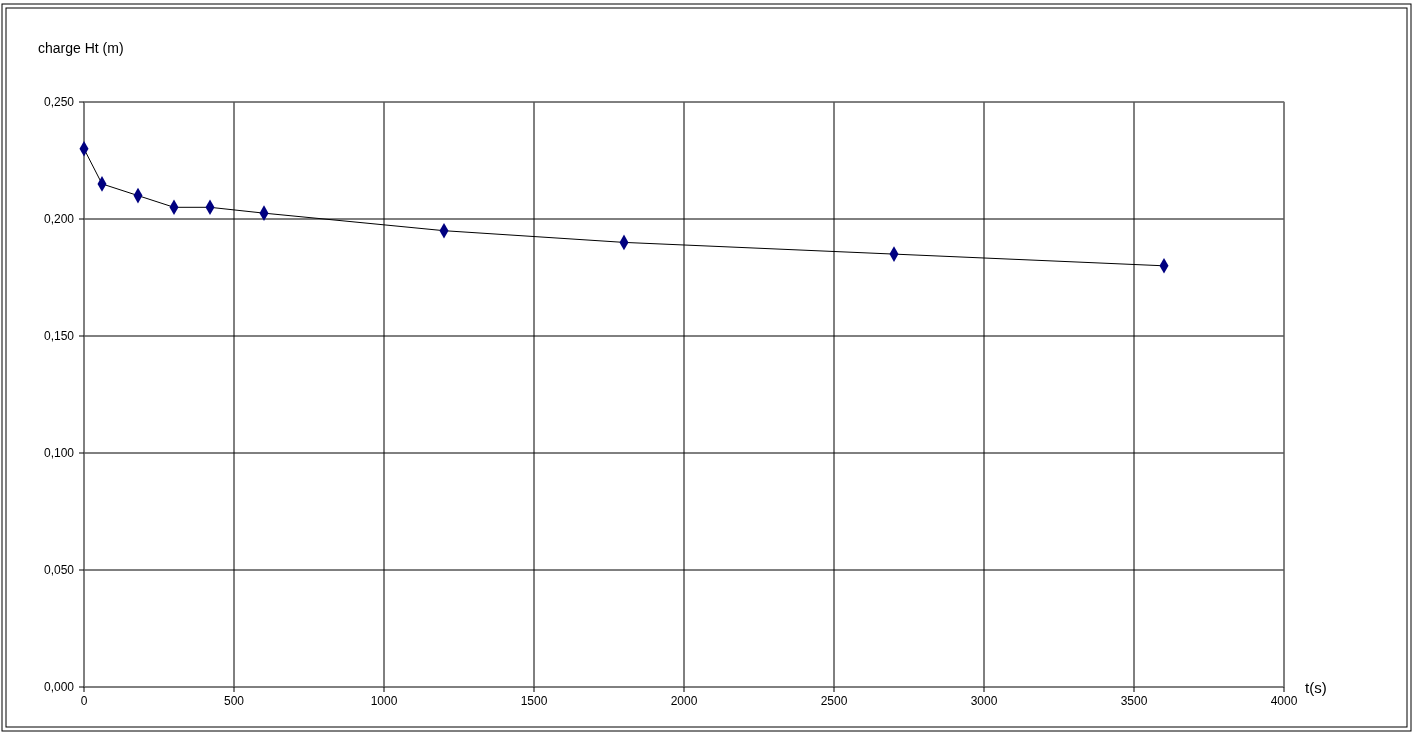  Describe the element at coordinates (59, 219) in the screenshot. I see `y-tick-label: 0,200` at that location.